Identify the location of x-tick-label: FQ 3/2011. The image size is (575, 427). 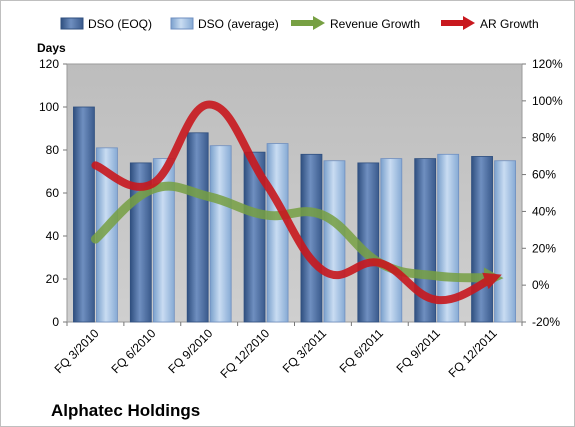
(305, 351).